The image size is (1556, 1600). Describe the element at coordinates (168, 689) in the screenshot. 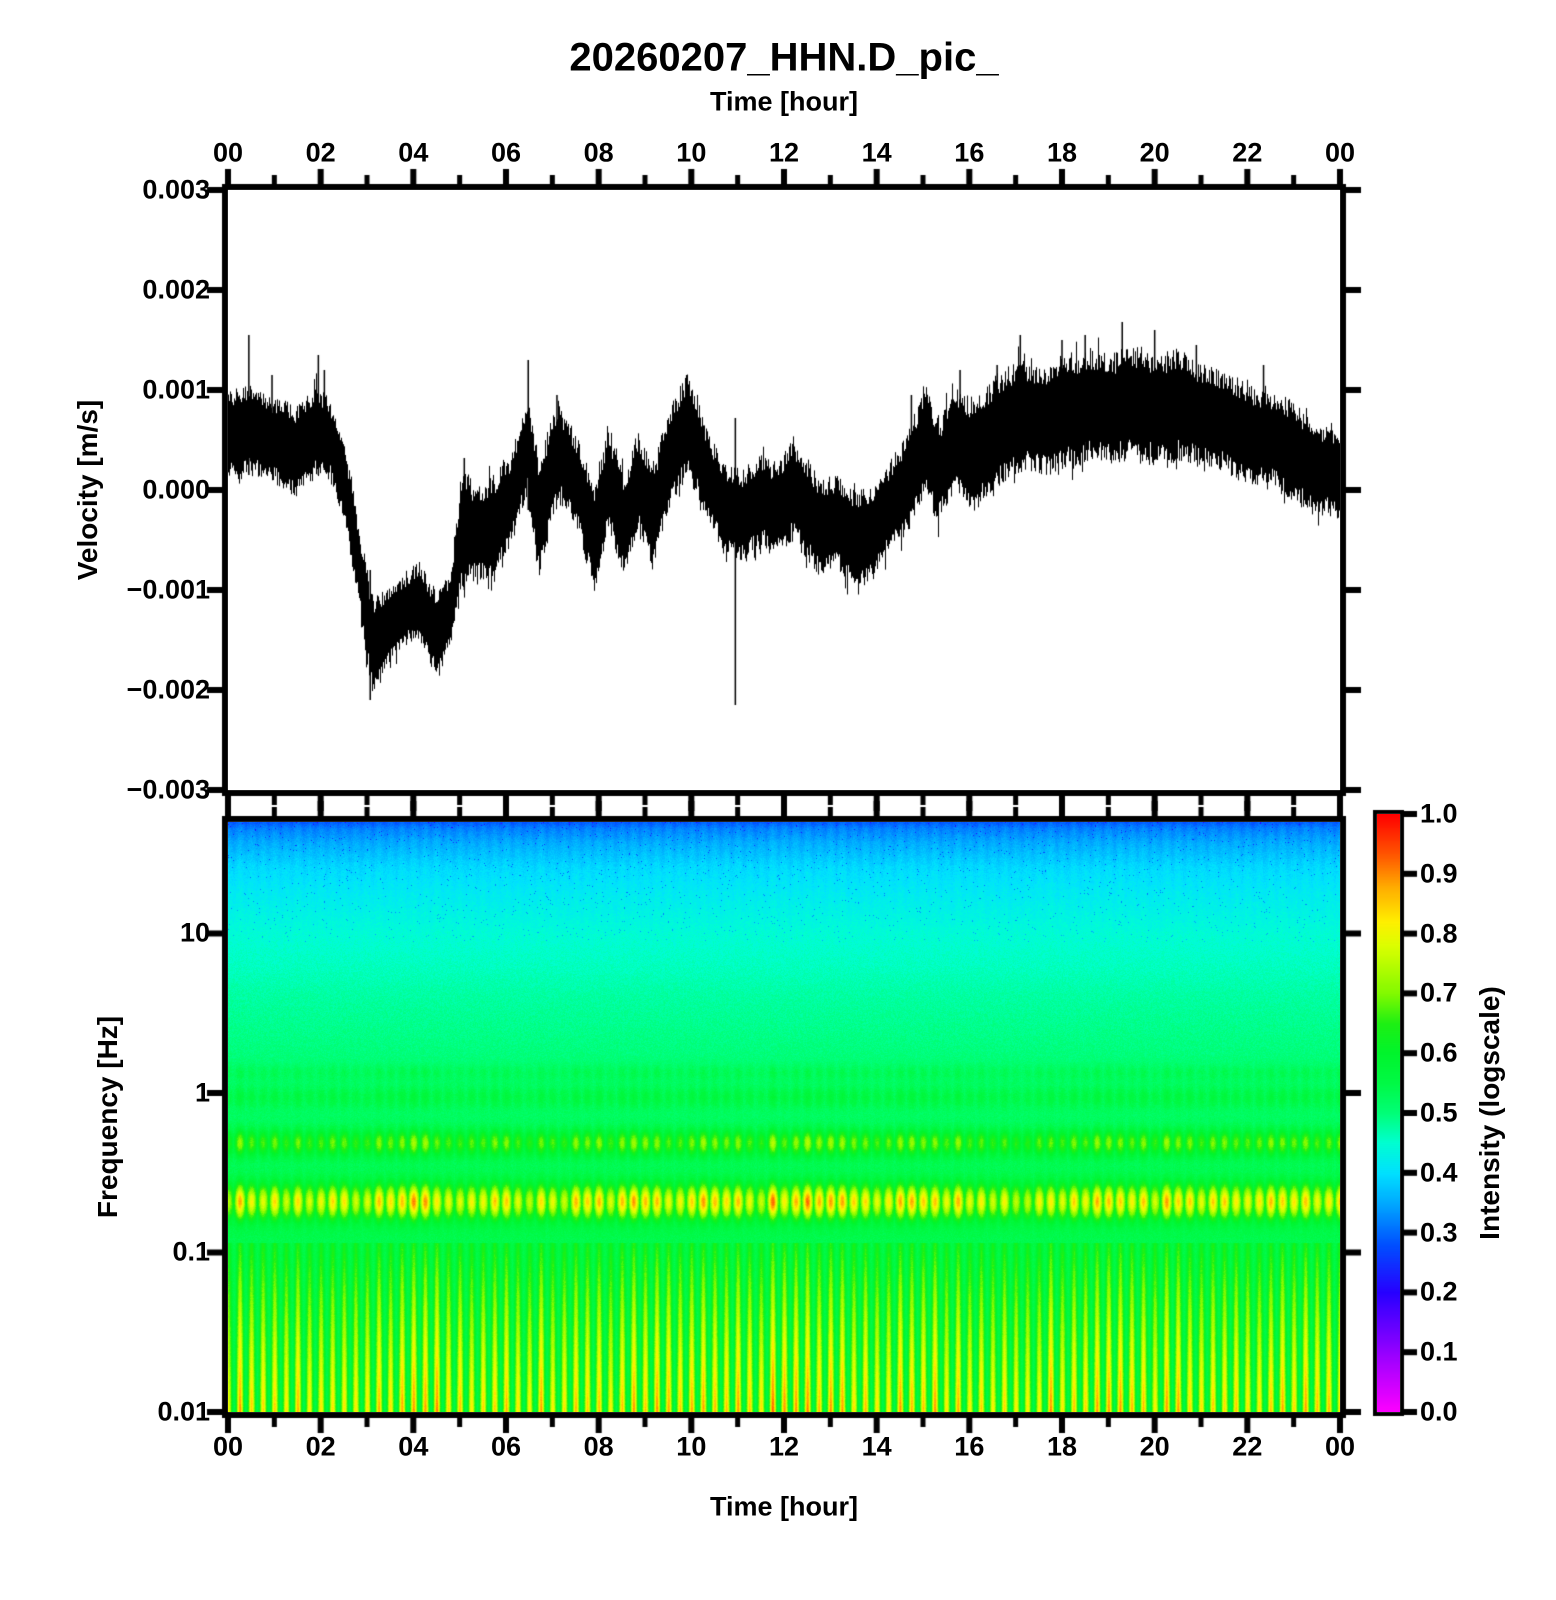

I see `velocity-ytick-label: −0.002` at that location.